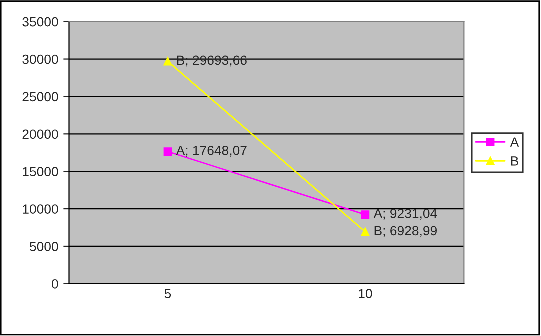  Describe the element at coordinates (515, 142) in the screenshot. I see `legend-label: A` at that location.